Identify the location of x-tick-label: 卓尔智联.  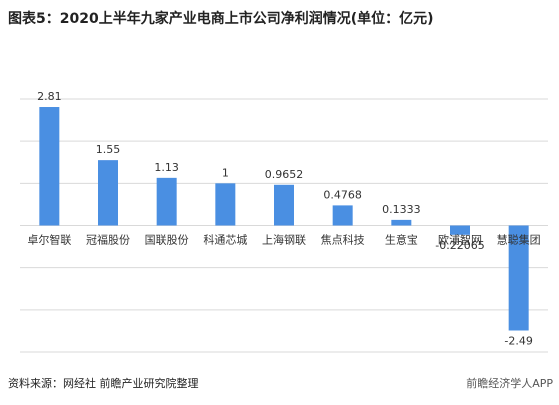
(49, 240).